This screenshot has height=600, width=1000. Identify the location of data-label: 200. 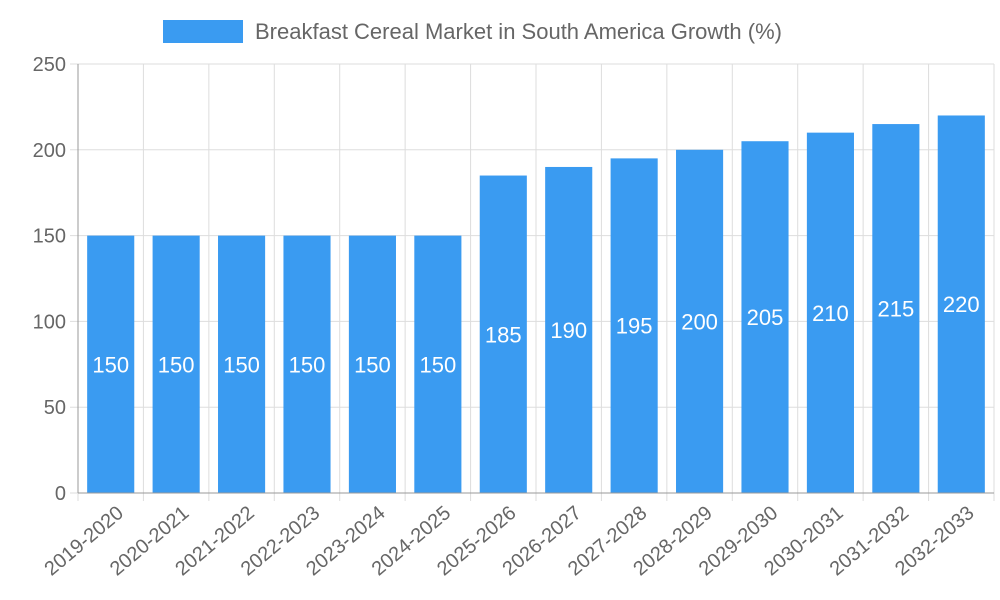
(699, 321).